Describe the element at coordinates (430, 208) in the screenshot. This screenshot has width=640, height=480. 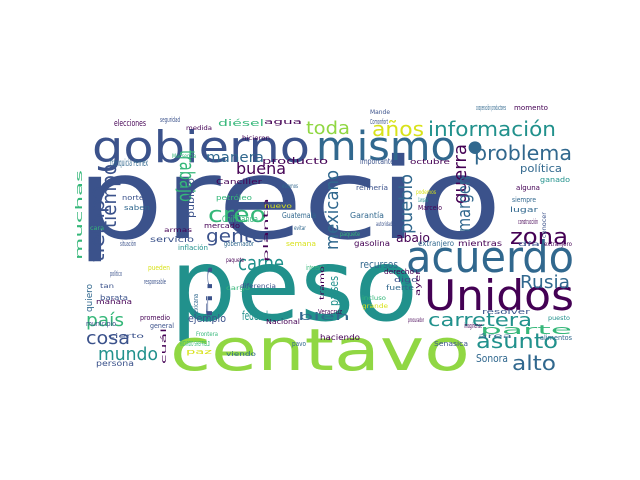
I see `word-apoyo: Marcelo` at that location.